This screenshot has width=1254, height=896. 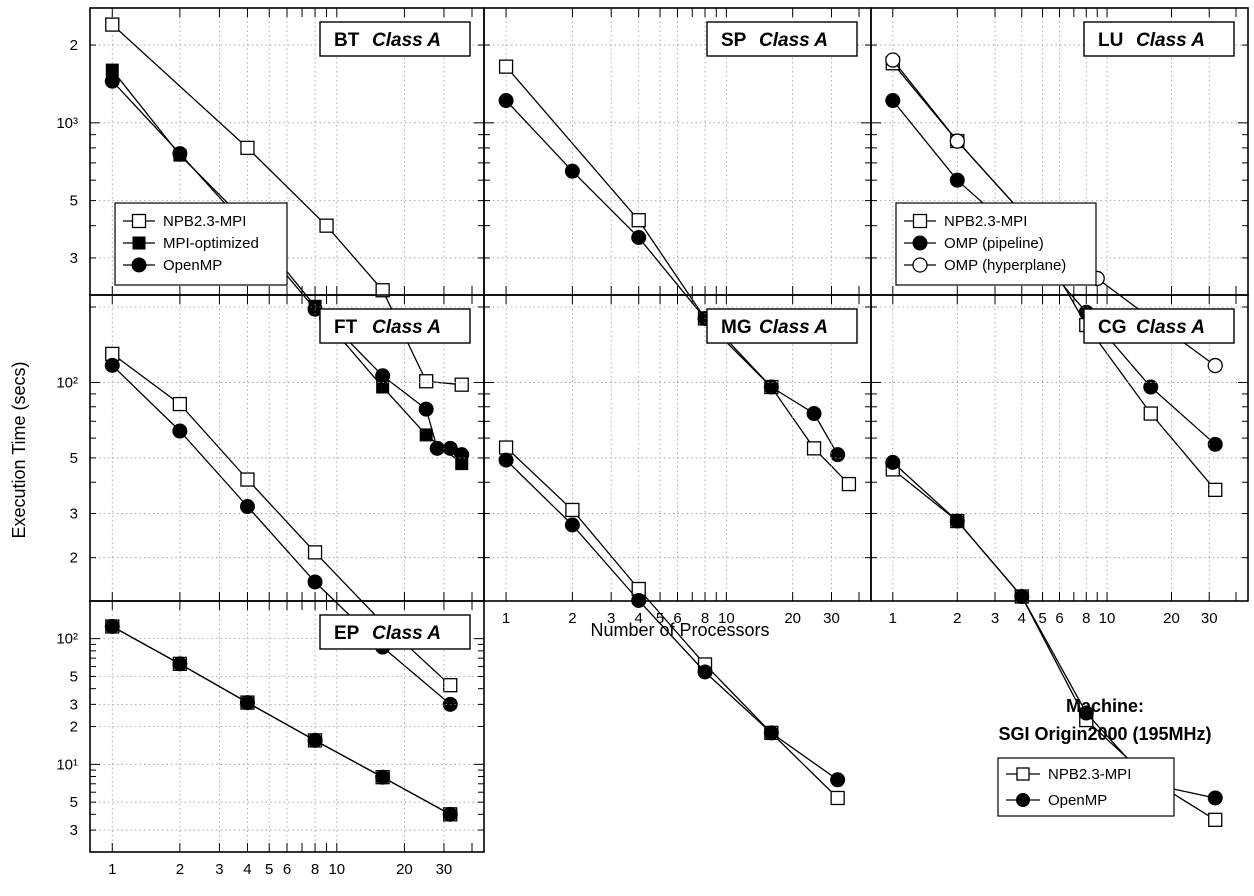 I want to click on x-tick-label: 20, so click(x=792, y=618).